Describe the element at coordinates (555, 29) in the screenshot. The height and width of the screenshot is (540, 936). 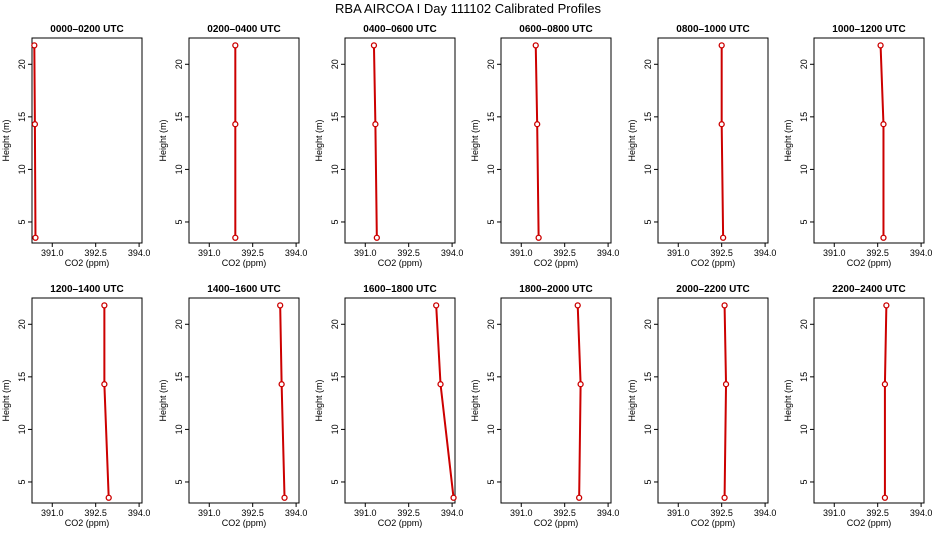
I see `panel-title: 0600–0800 UTC` at that location.